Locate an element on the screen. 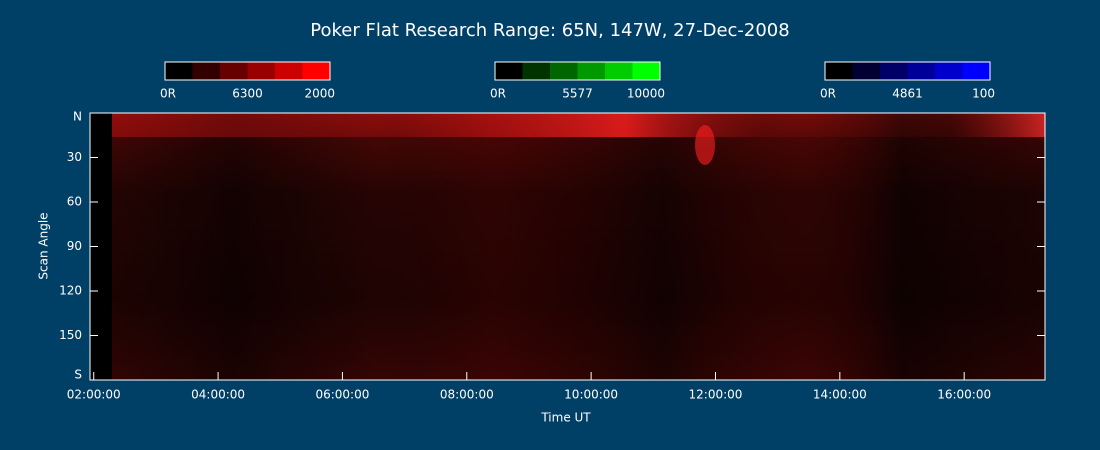  y-tick-label: S is located at coordinates (78, 375).